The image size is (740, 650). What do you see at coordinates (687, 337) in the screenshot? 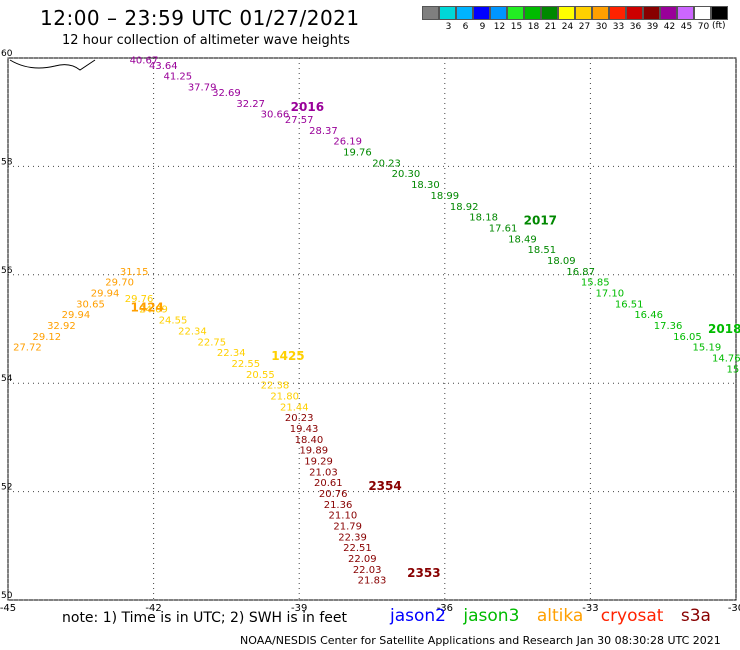
I see `wave-height-label: 16.05` at bounding box center [687, 337].